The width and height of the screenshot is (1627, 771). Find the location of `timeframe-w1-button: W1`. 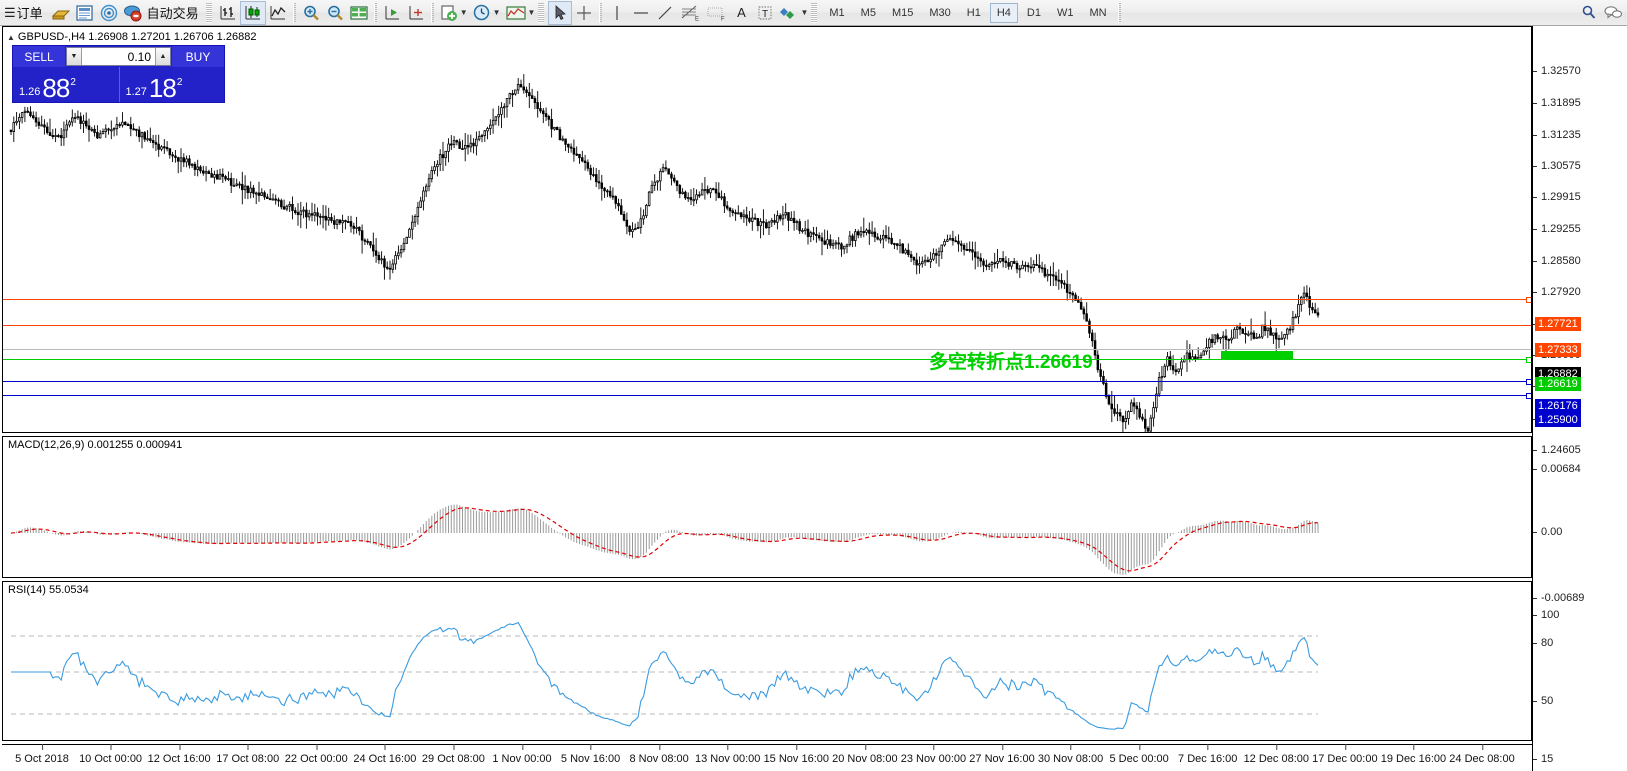

timeframe-w1-button: W1 is located at coordinates (1065, 12).